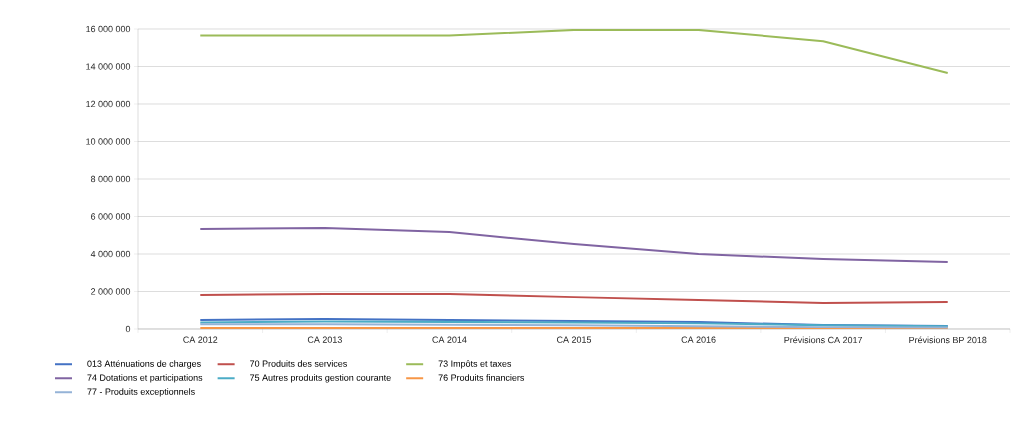 This screenshot has width=1012, height=432. I want to click on x-tick-label: CA 2012, so click(200, 339).